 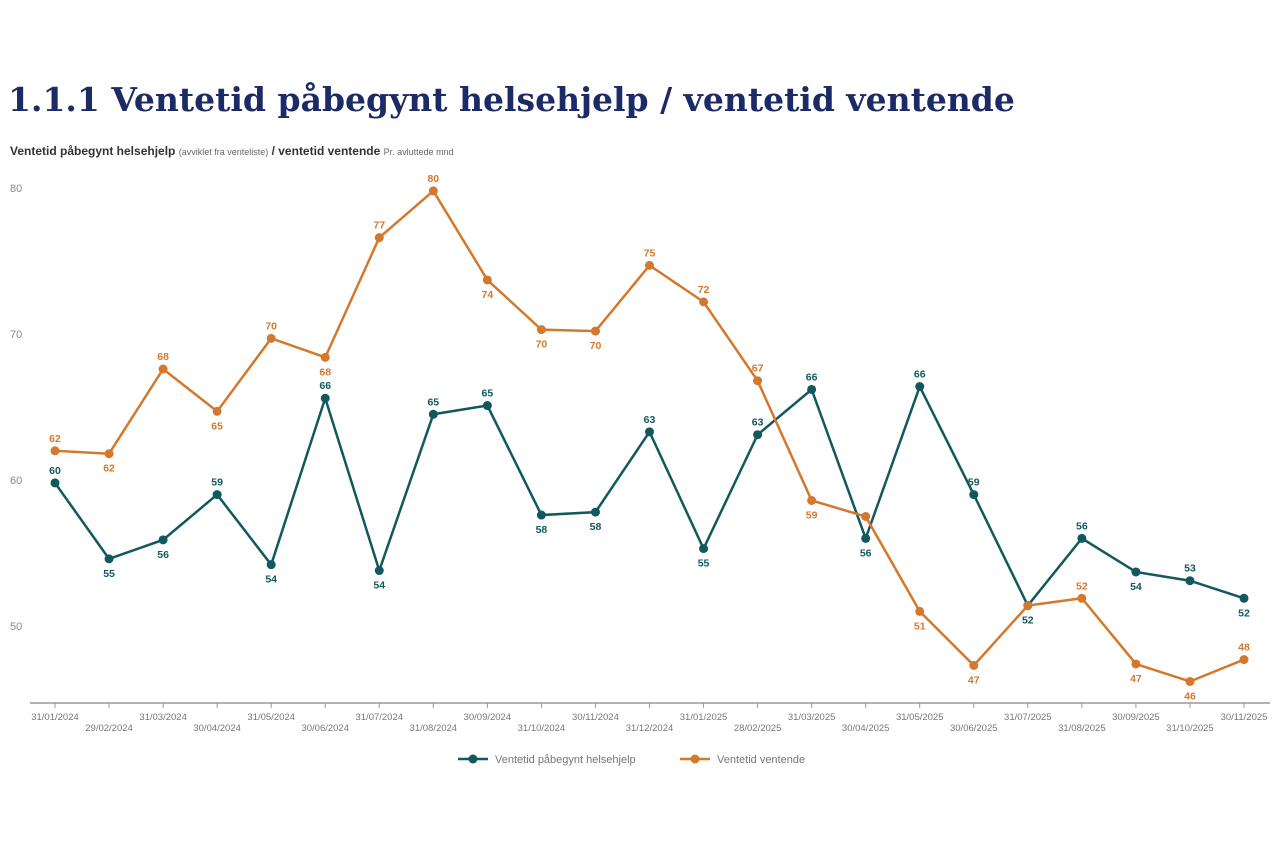 I want to click on legend-label: Ventetid påbegynt helsehjelp, so click(x=565, y=760).